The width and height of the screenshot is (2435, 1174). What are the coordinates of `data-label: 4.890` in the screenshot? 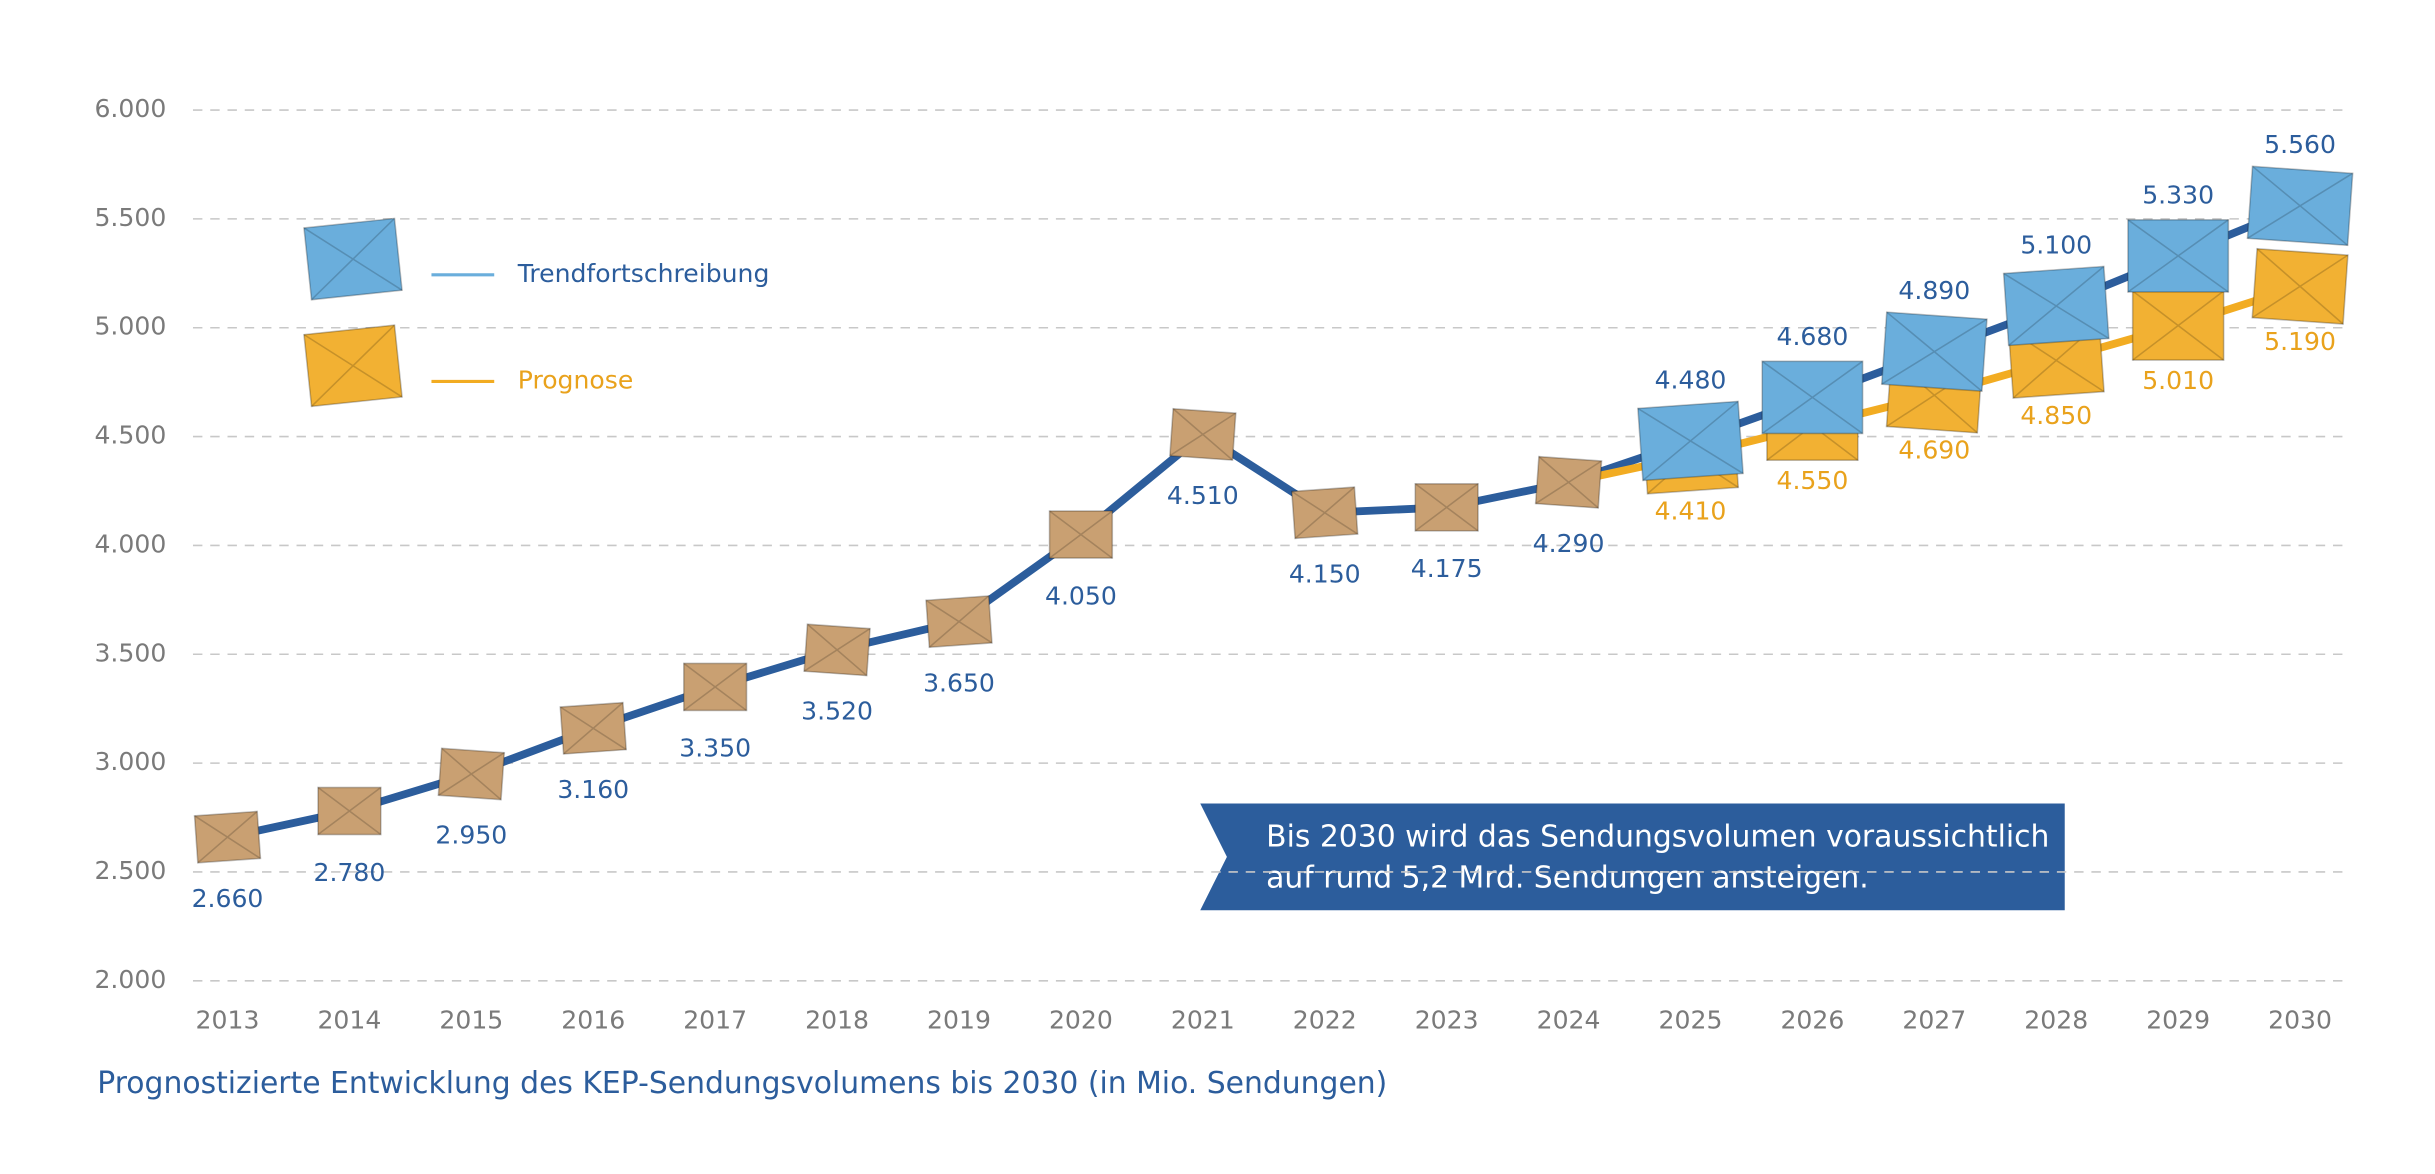 It's located at (1934, 290).